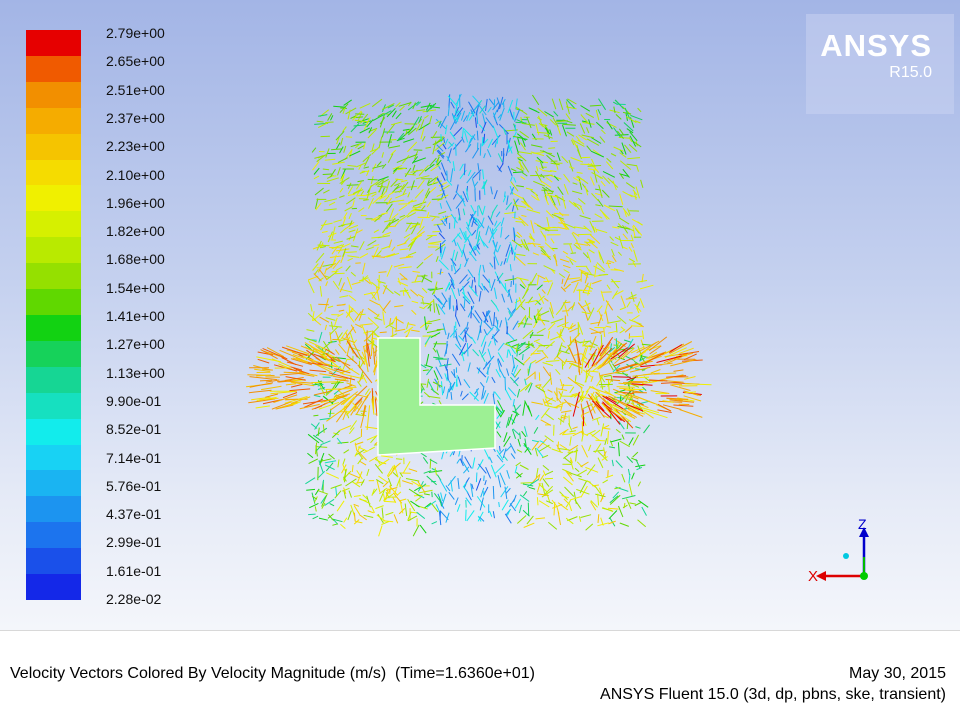 The width and height of the screenshot is (960, 721). What do you see at coordinates (862, 524) in the screenshot?
I see `z-axis-label: Z` at bounding box center [862, 524].